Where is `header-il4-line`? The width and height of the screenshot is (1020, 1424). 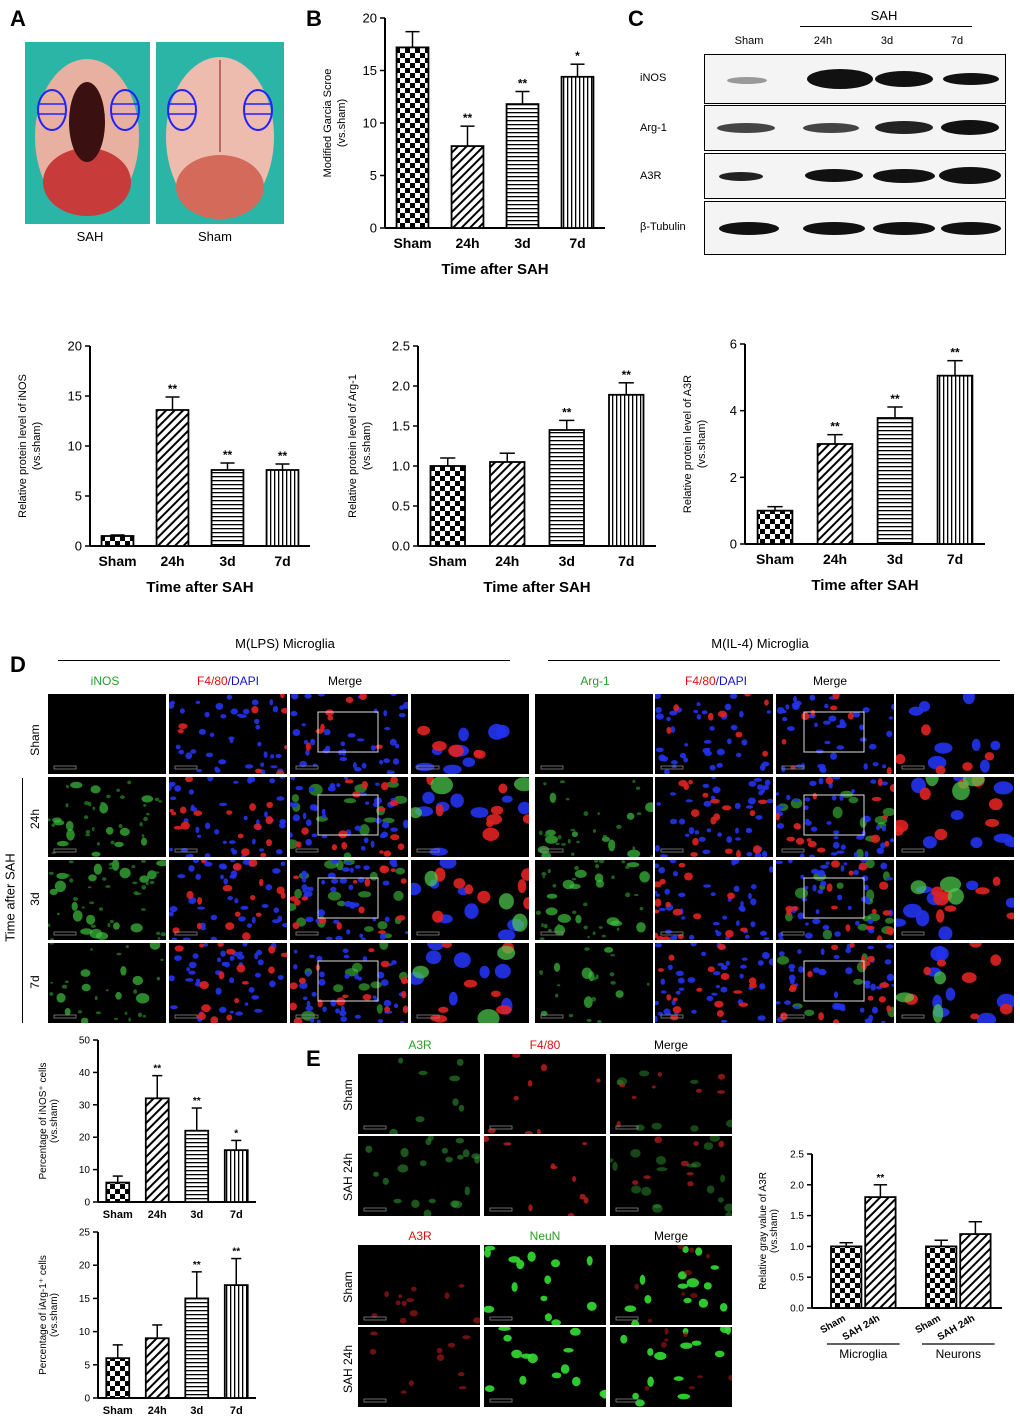
header-il4-line is located at coordinates (774, 660).